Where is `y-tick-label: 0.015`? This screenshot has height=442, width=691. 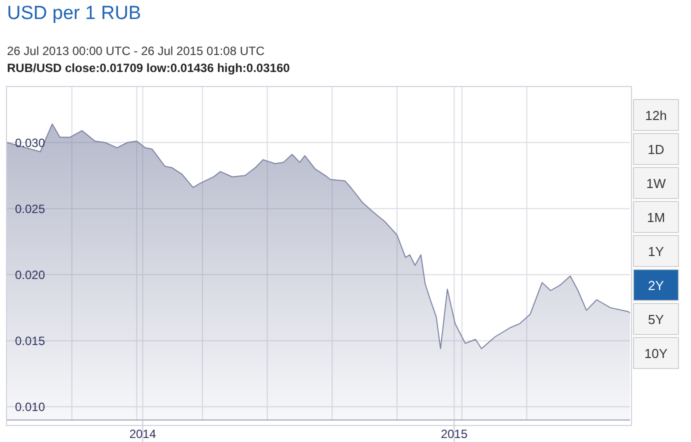
y-tick-label: 0.015 is located at coordinates (30, 341).